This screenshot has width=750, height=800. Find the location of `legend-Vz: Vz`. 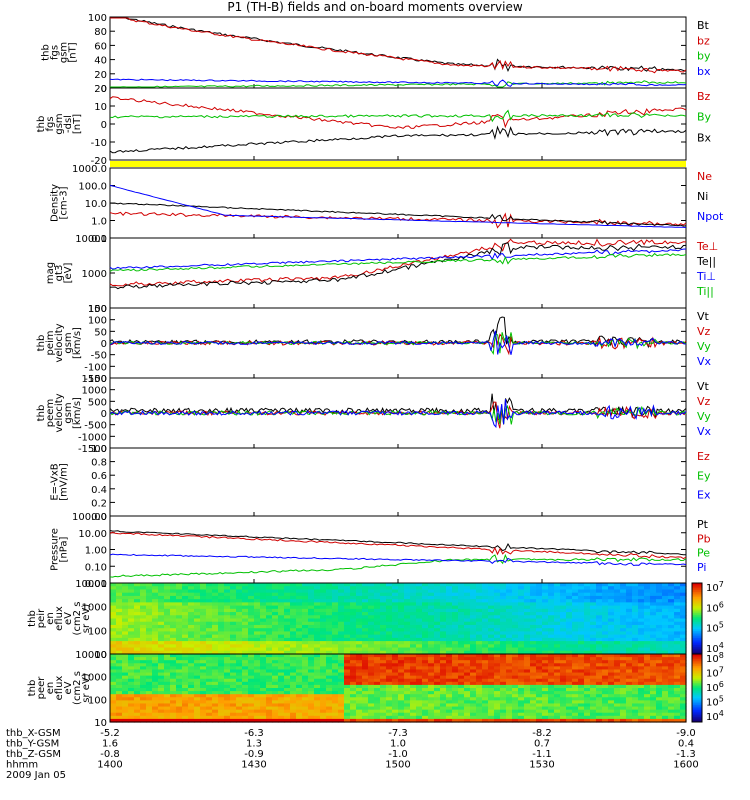

legend-Vz: Vz is located at coordinates (704, 331).